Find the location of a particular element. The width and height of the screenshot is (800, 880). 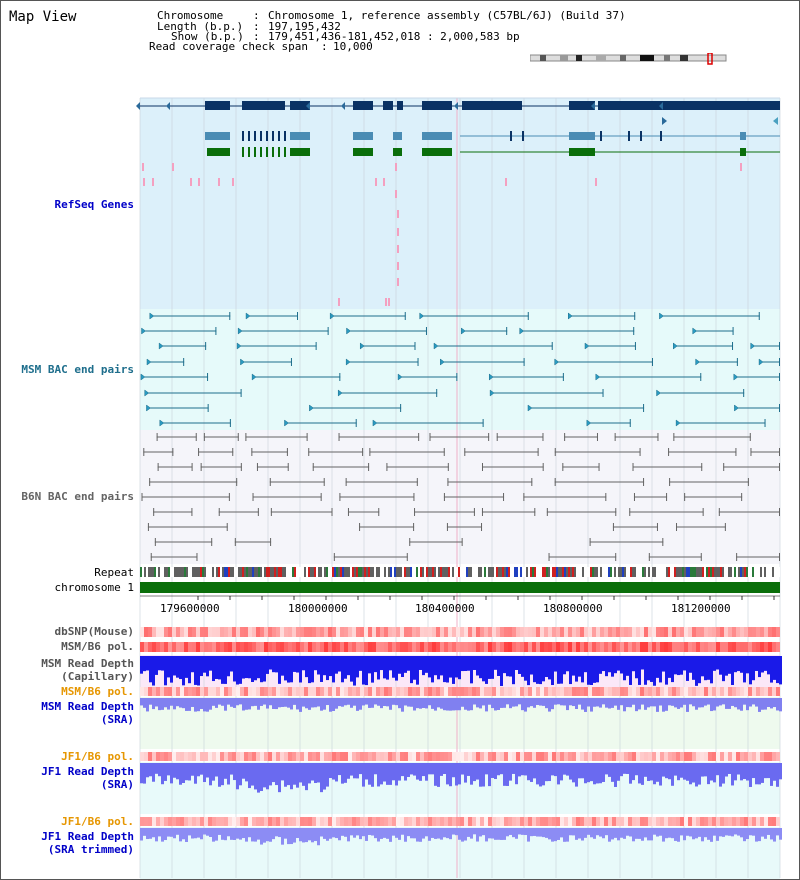

track-label-jf1-b6-pol-2: JF1/B6 pol. is located at coordinates (97, 821).